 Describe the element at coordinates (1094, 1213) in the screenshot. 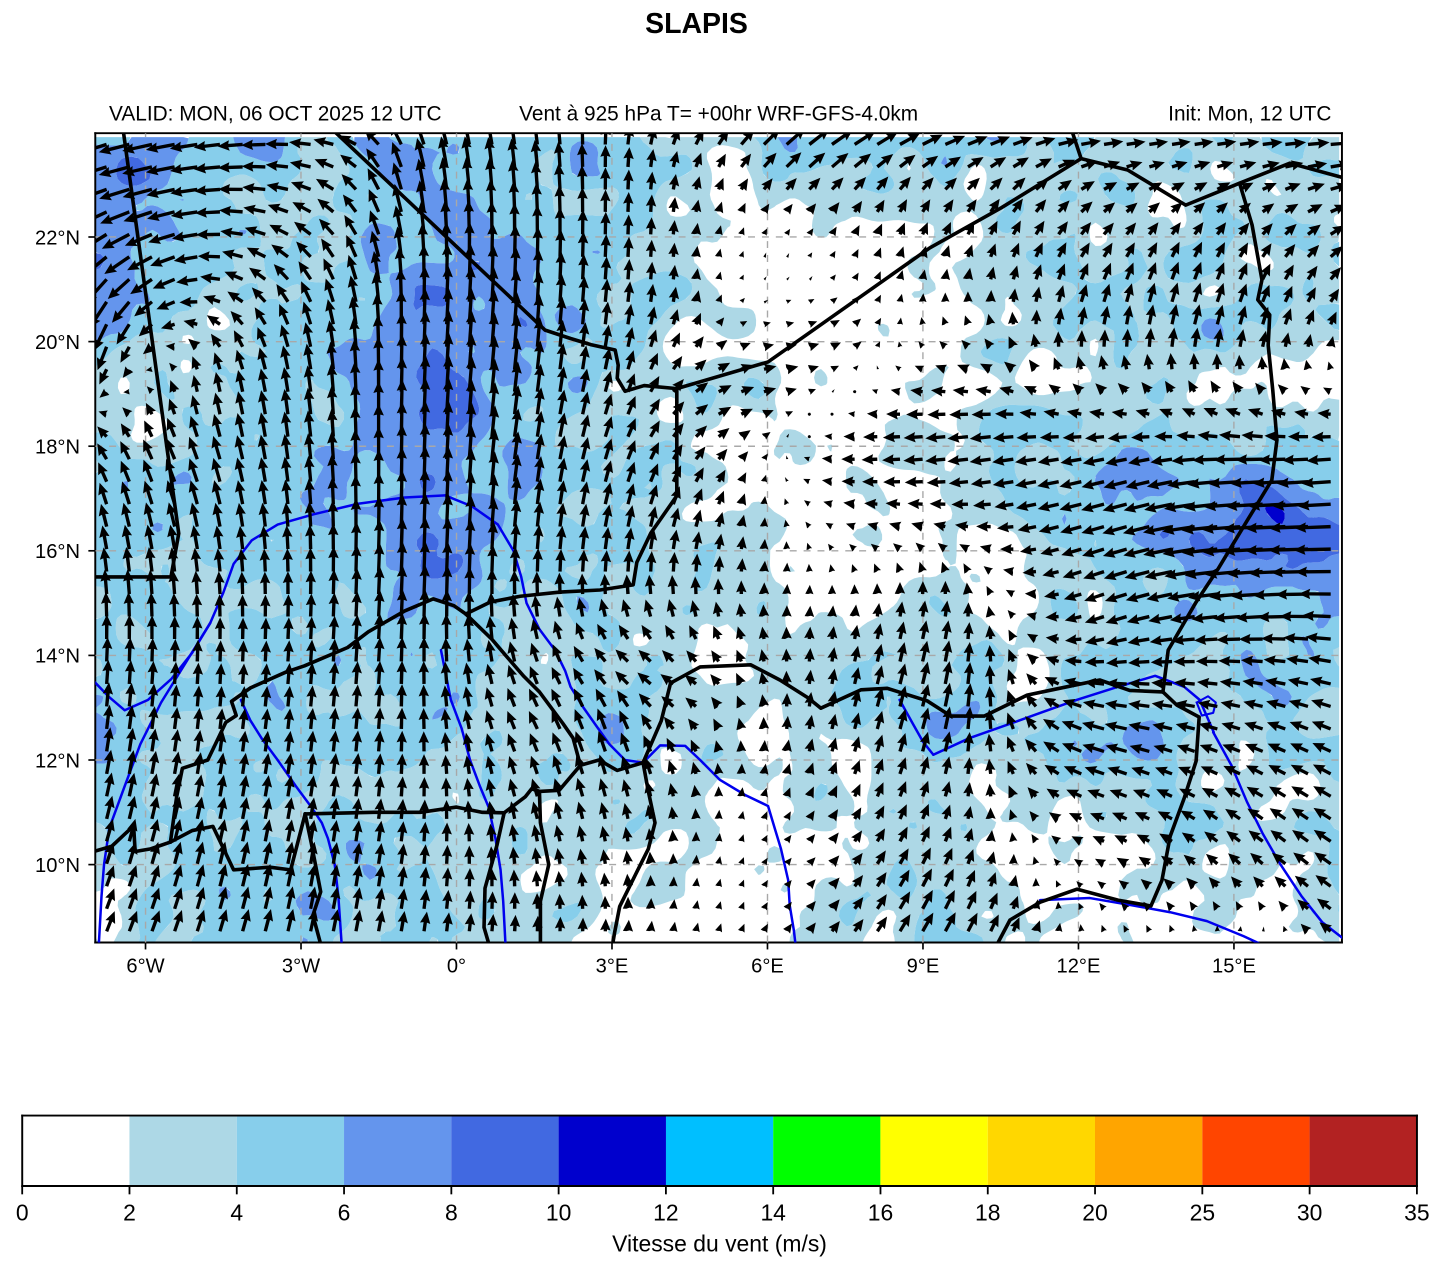

I see `svg-text: 20` at that location.